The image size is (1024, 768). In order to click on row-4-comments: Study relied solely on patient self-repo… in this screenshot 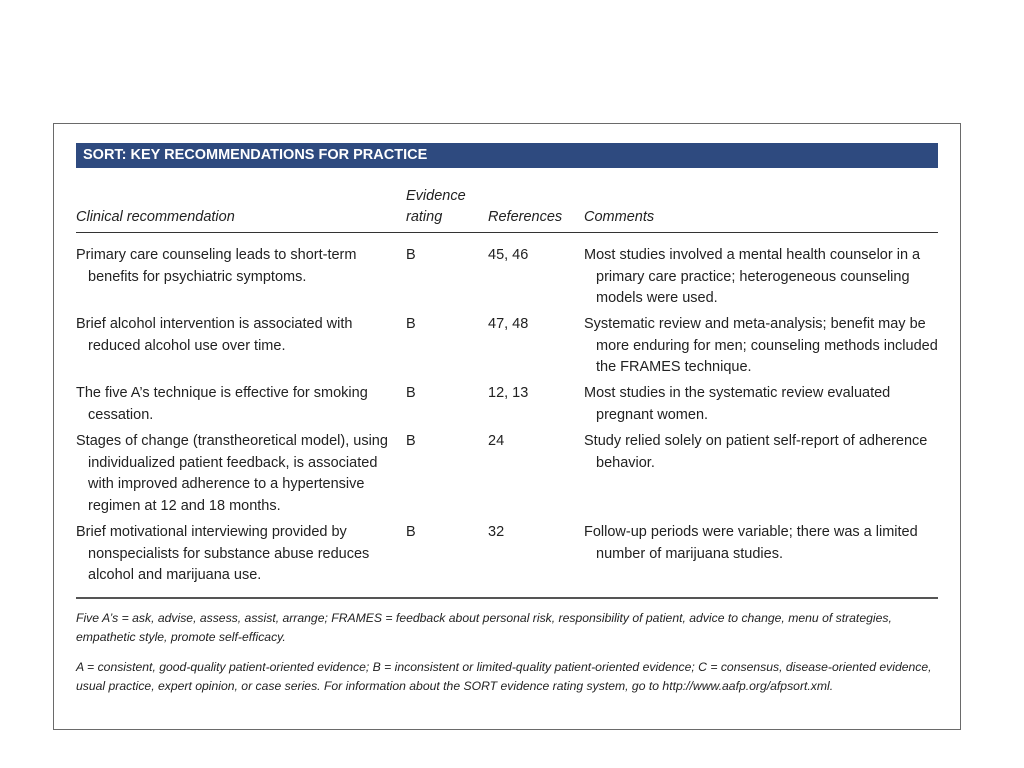, I will do `click(756, 452)`.